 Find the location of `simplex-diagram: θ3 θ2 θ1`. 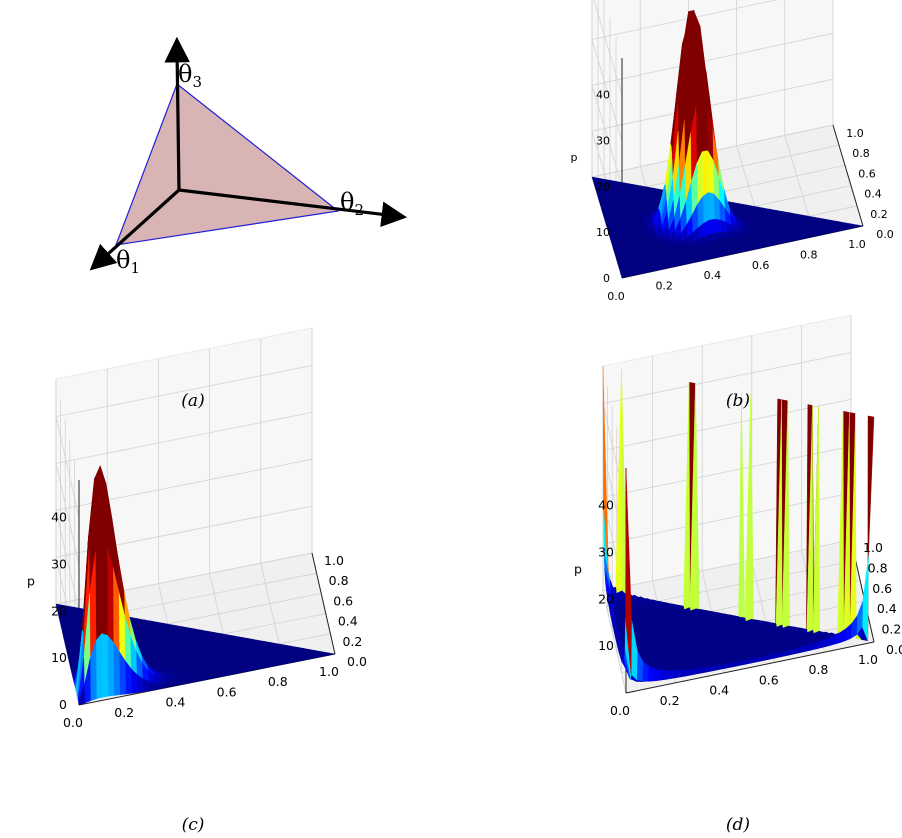

simplex-diagram: θ3 θ2 θ1 is located at coordinates (248, 156).